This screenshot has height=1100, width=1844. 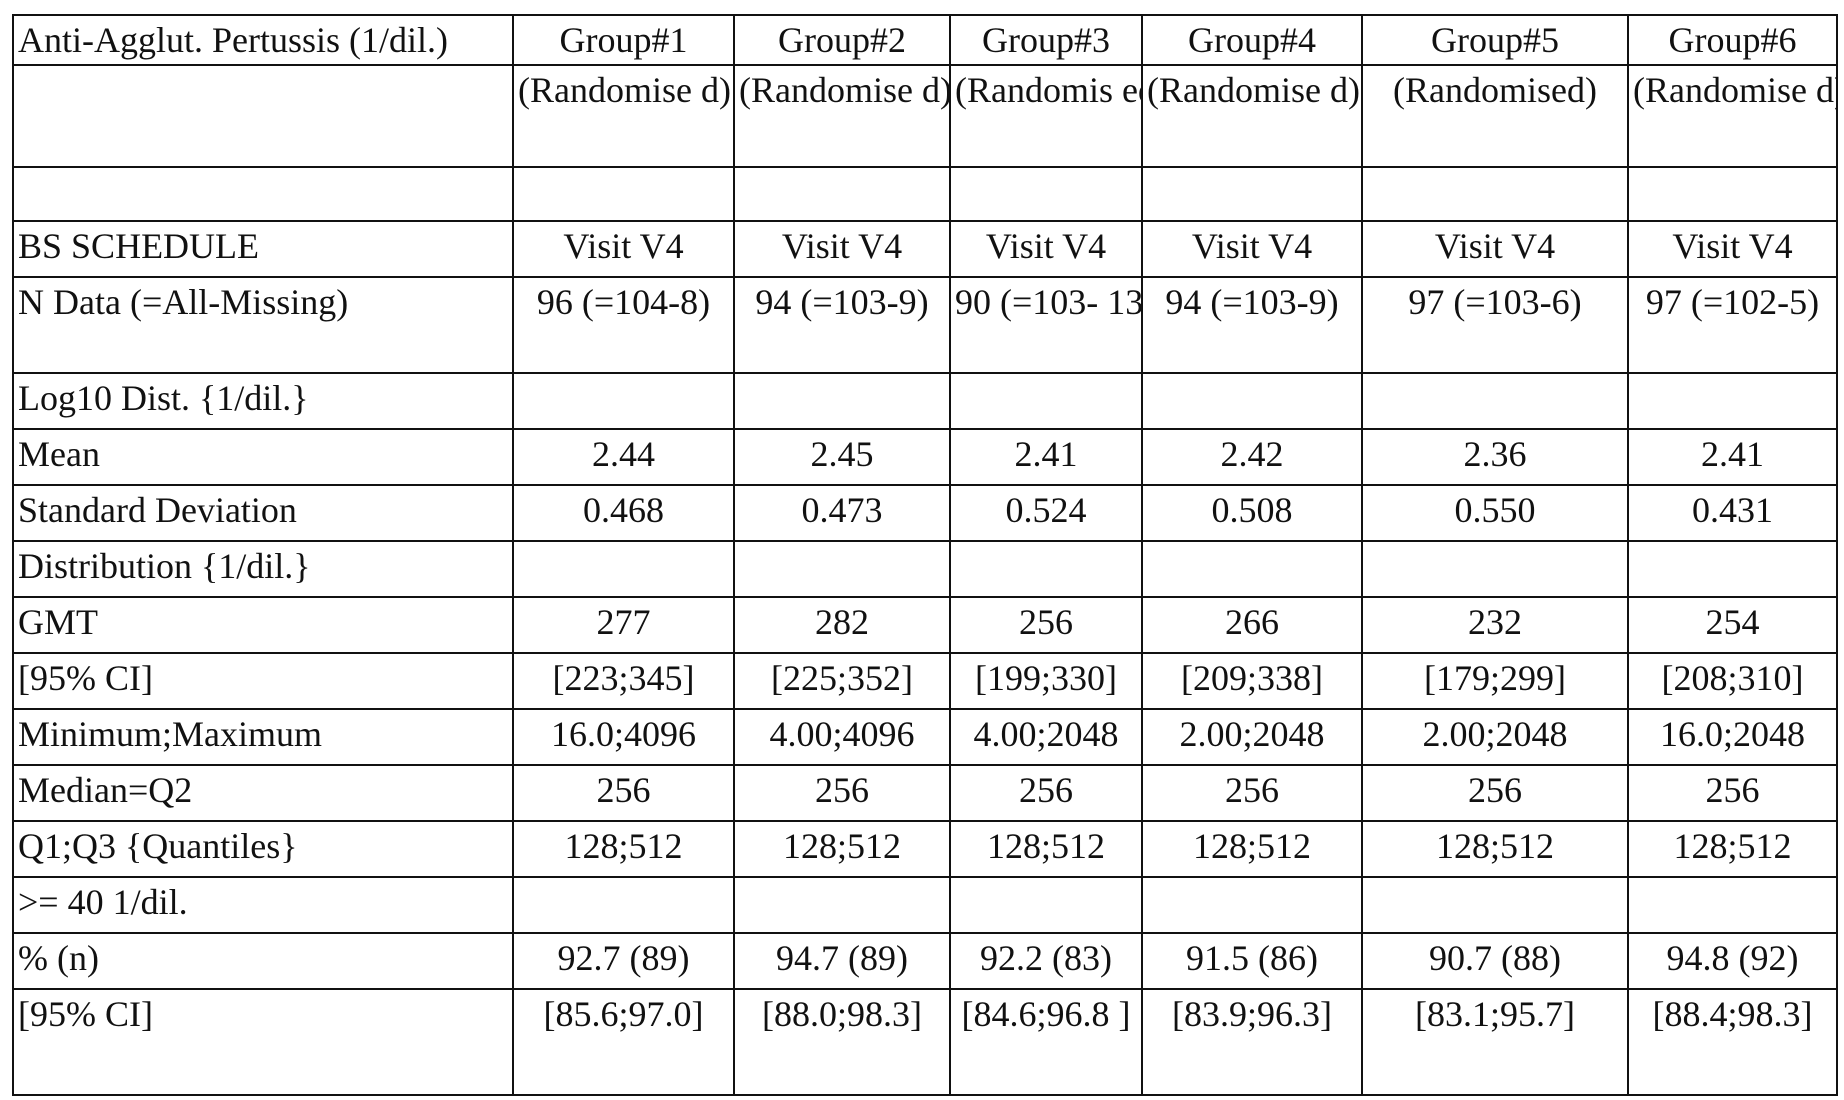 What do you see at coordinates (1495, 325) in the screenshot?
I see `table-cell: 97 (=103-6)` at bounding box center [1495, 325].